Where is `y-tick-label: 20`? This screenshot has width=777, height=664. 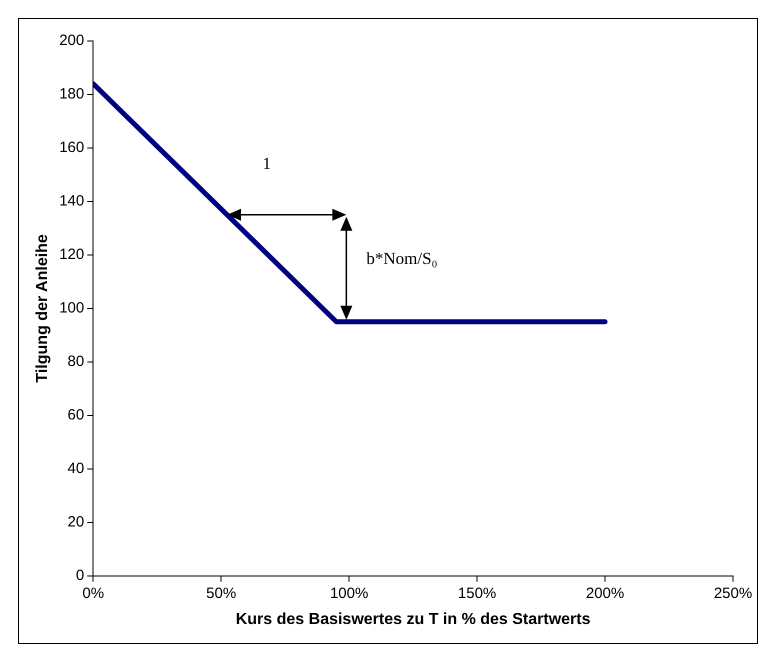 y-tick-label: 20 is located at coordinates (76, 521).